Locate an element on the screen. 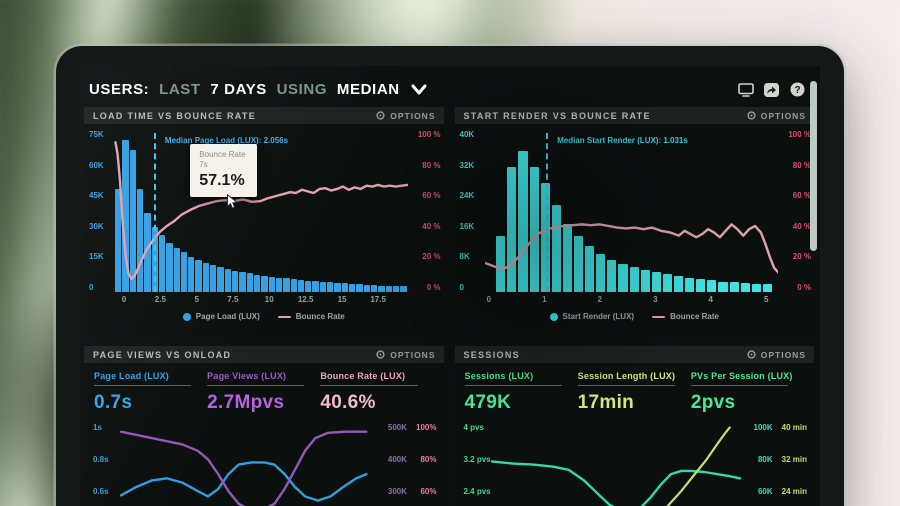 The height and width of the screenshot is (506, 900). tick-label: 0.6s is located at coordinates (101, 491).